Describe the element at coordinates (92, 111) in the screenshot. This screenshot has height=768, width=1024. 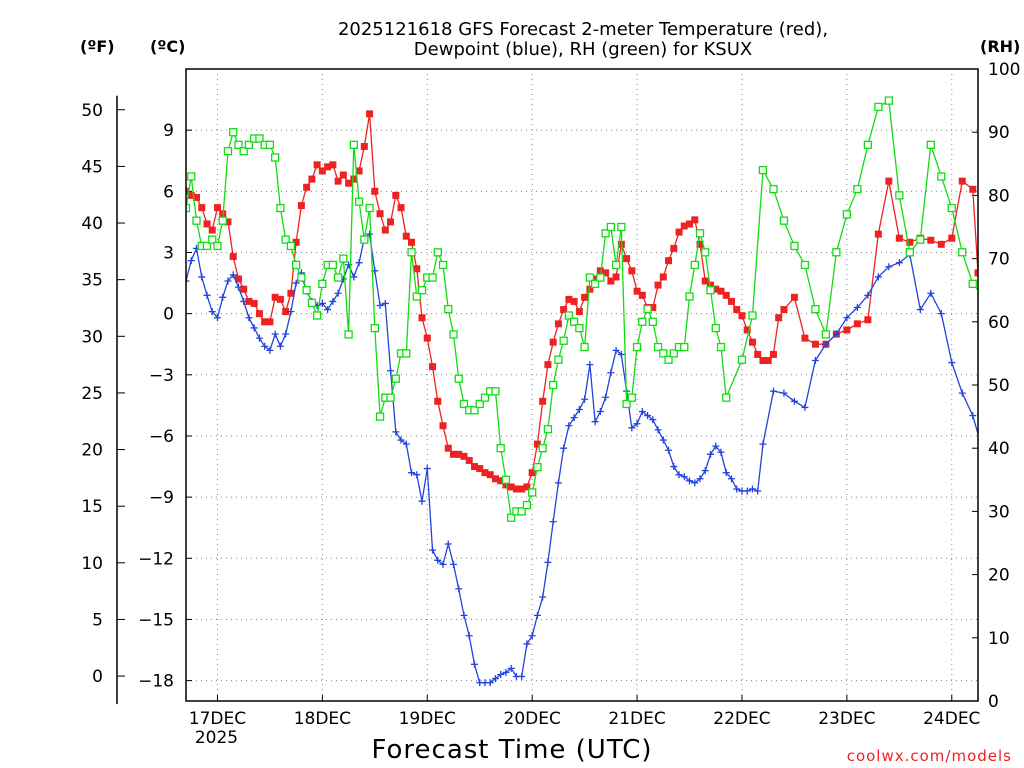
I see `fahrenheit-tick-label: 50` at that location.